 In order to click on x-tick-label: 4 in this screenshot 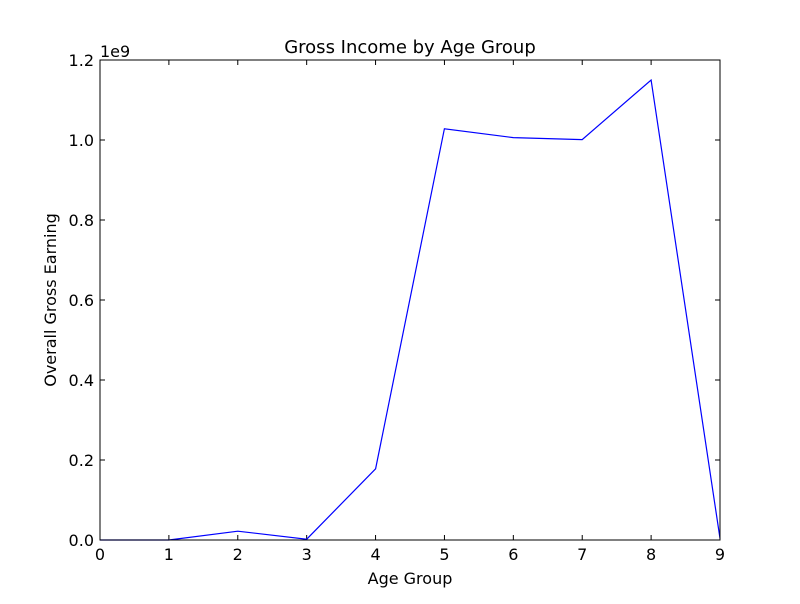, I will do `click(375, 554)`.